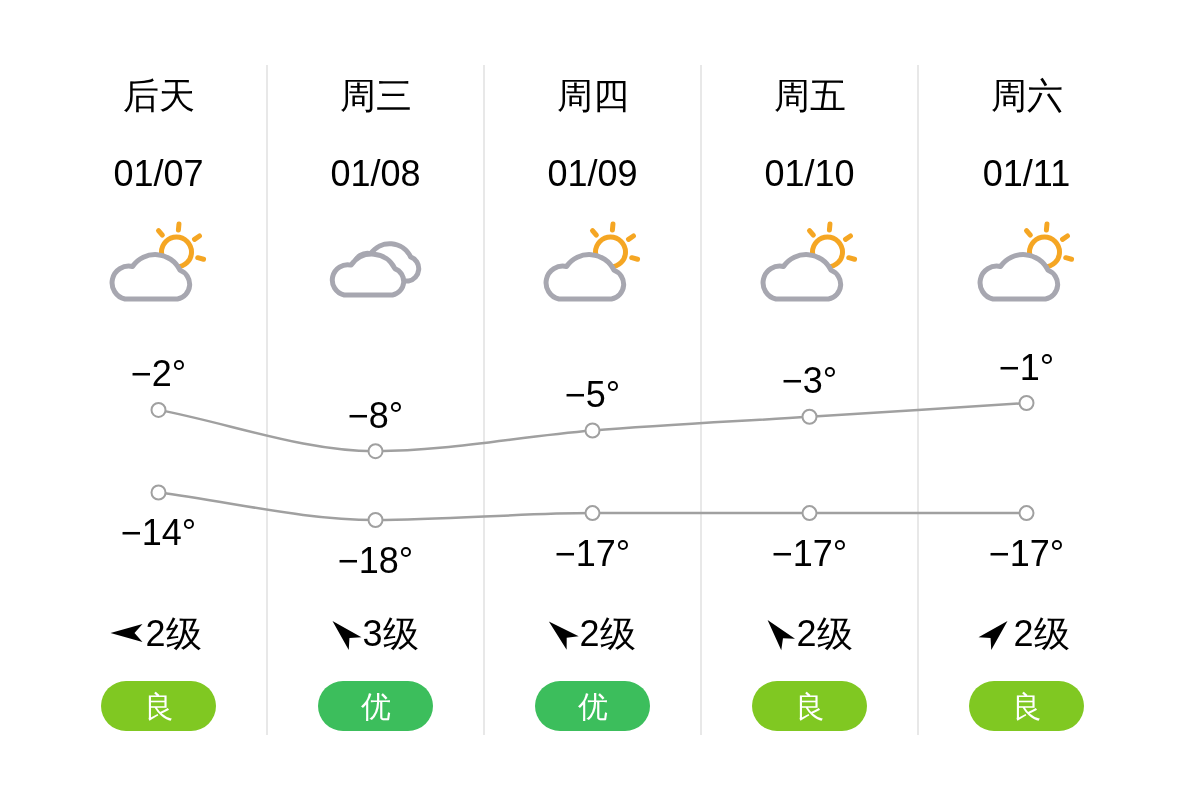  What do you see at coordinates (809, 173) in the screenshot?
I see `text: 01/10` at bounding box center [809, 173].